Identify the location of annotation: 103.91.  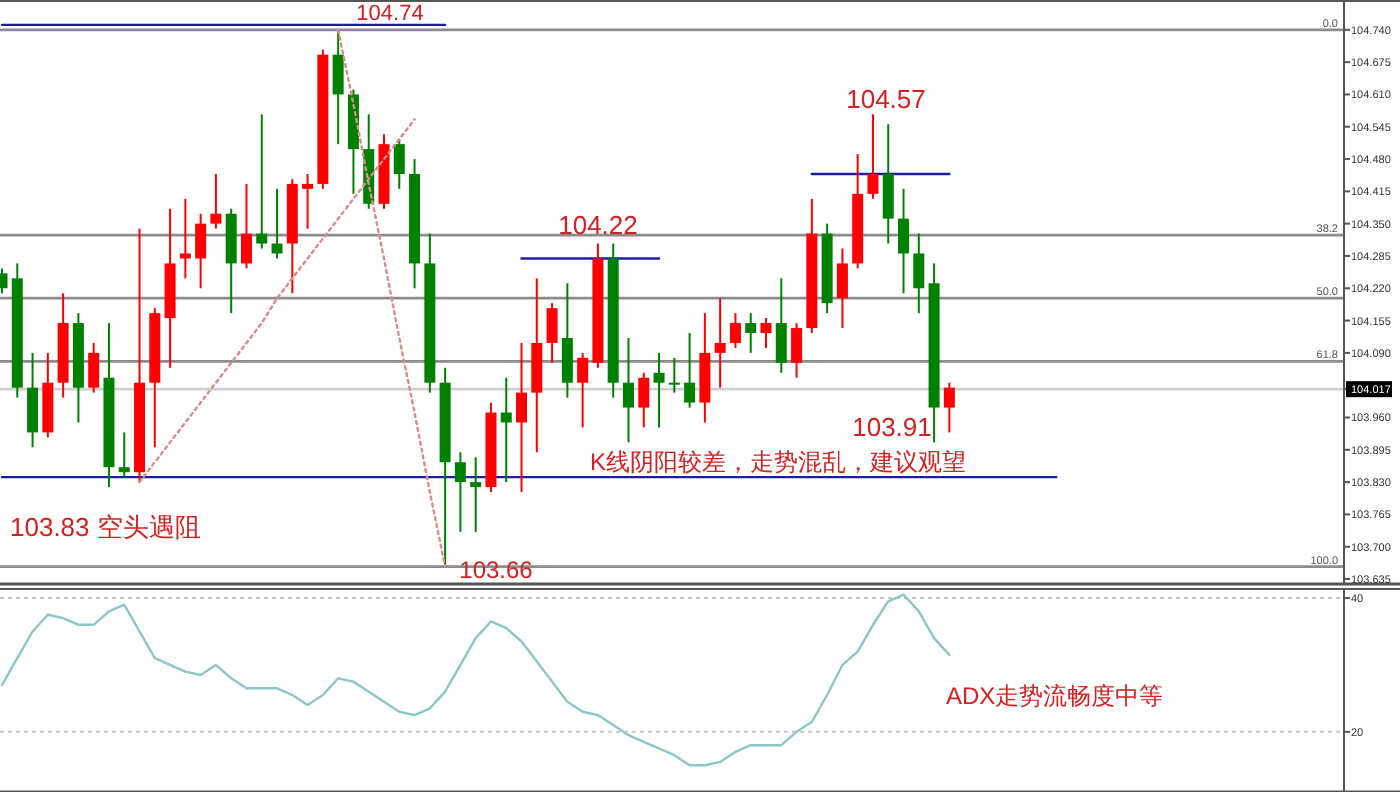
(892, 427).